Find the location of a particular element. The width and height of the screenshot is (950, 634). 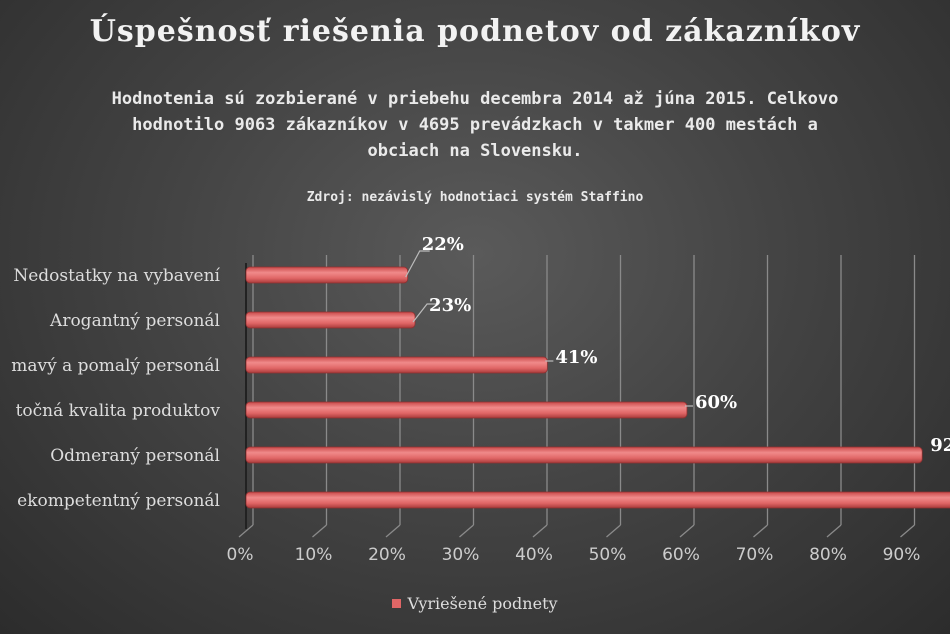

x-tick-label: 20% is located at coordinates (387, 555).